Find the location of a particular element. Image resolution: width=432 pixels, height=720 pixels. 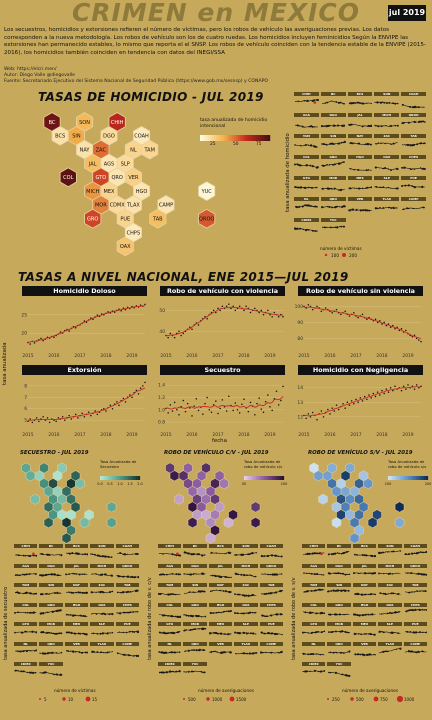

small-multiple-label: CAMP is located at coordinates (415, 644).